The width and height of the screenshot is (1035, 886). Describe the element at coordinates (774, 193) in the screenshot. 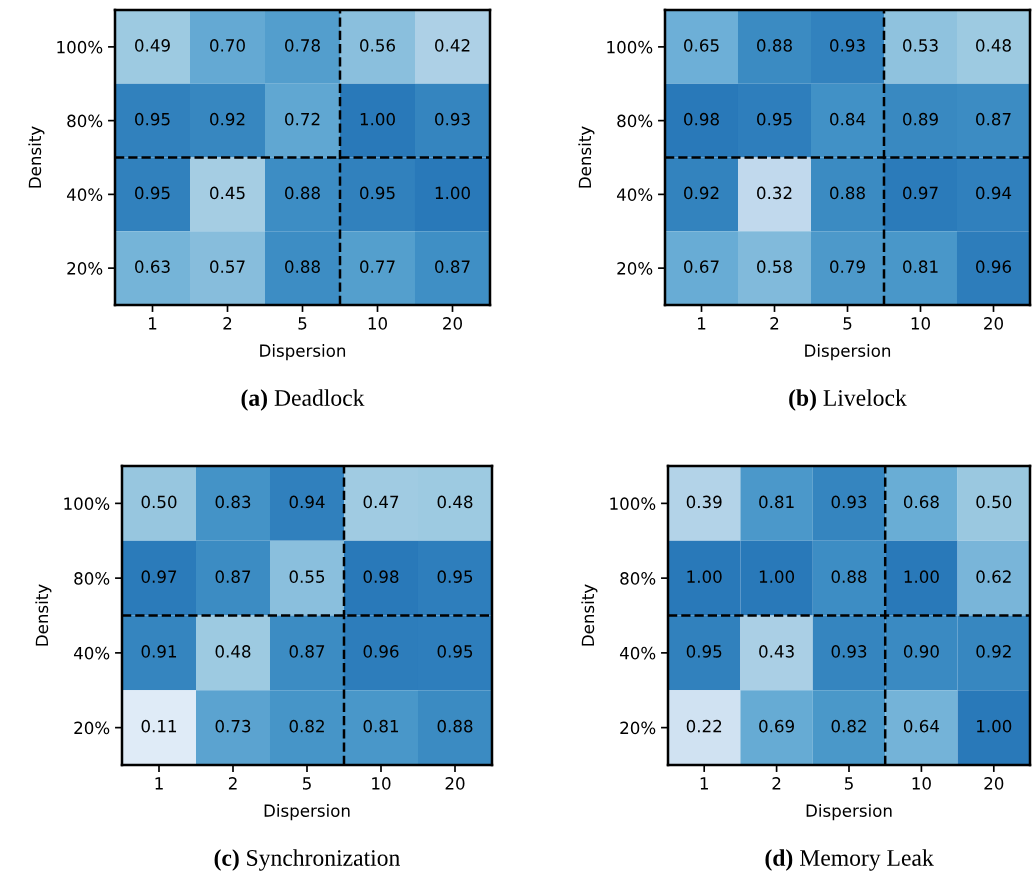

I see `data-label: 0.32` at that location.